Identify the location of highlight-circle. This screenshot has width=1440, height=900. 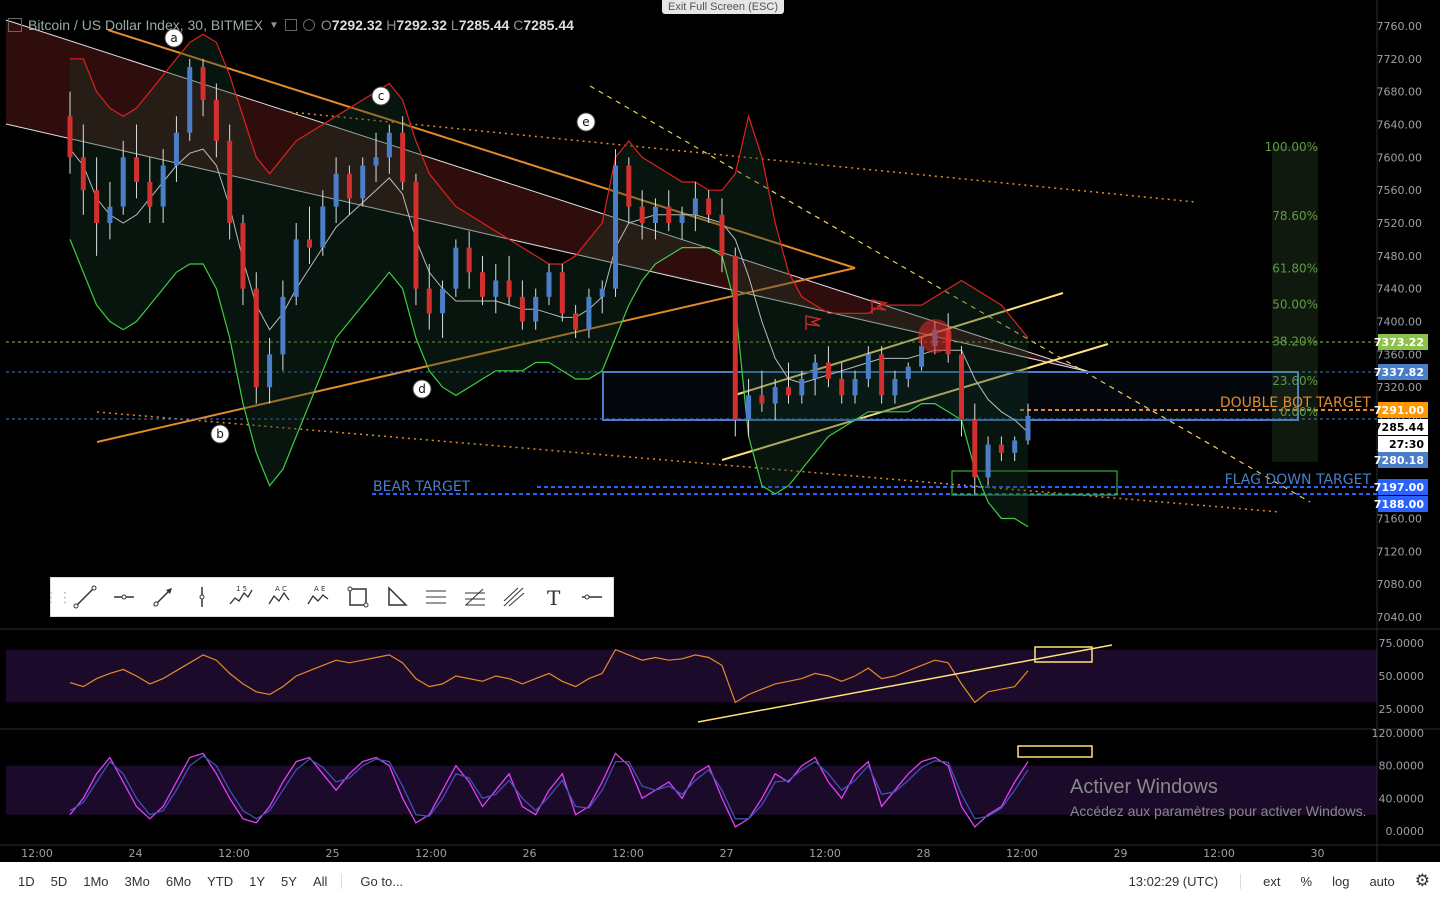
(935, 336).